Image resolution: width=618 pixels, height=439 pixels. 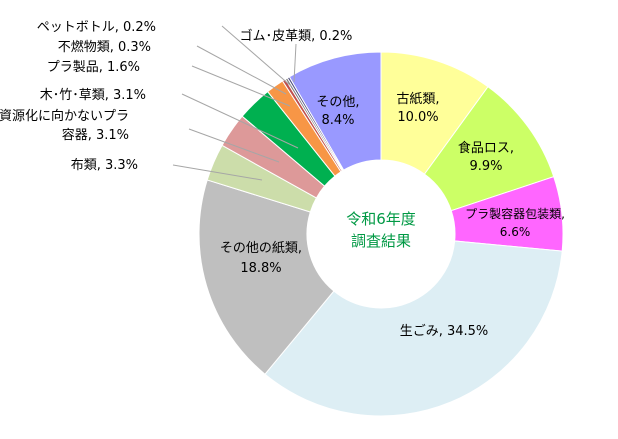 What do you see at coordinates (515, 232) in the screenshot?
I see `slice-label-3-line-2: 6.6%` at bounding box center [515, 232].